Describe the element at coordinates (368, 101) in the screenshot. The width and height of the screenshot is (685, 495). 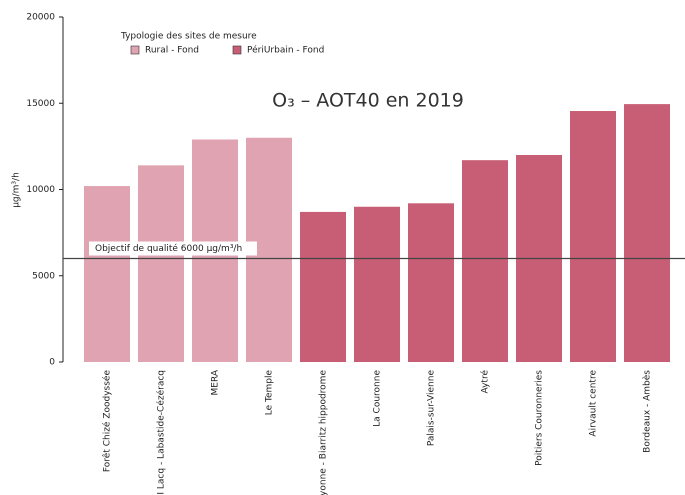
I see `chart-title: O₃ – AOT40 en 2019` at that location.